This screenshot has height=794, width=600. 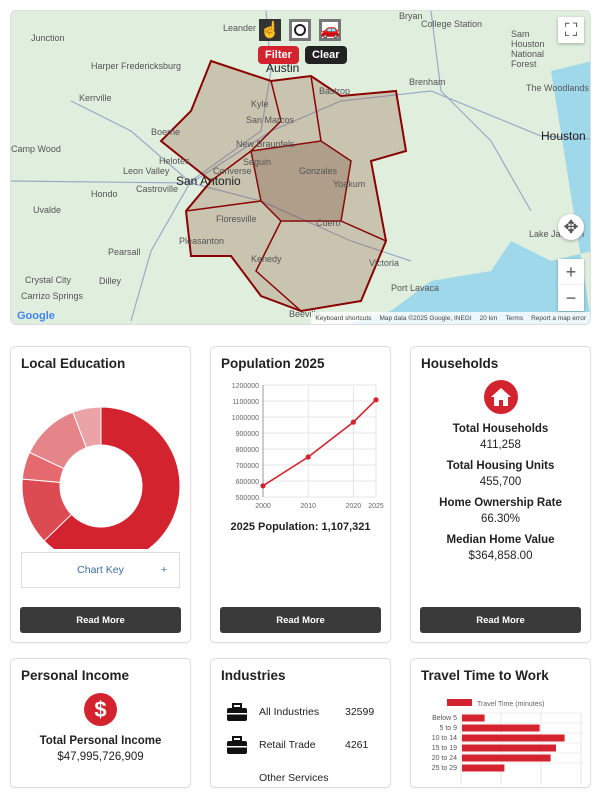 I want to click on map-label: Lake Jackson, so click(x=557, y=234).